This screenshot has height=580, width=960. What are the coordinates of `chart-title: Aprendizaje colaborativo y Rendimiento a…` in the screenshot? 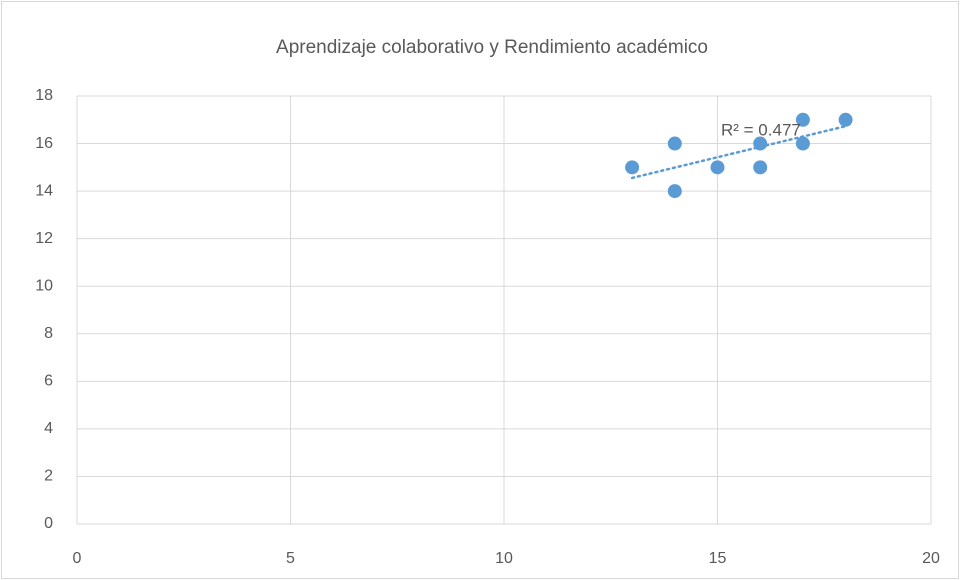 It's located at (492, 47).